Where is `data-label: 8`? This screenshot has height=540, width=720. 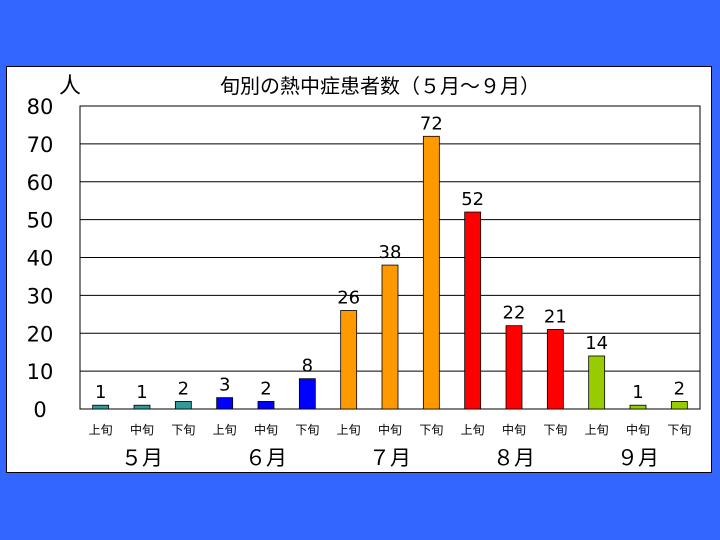 data-label: 8 is located at coordinates (307, 366).